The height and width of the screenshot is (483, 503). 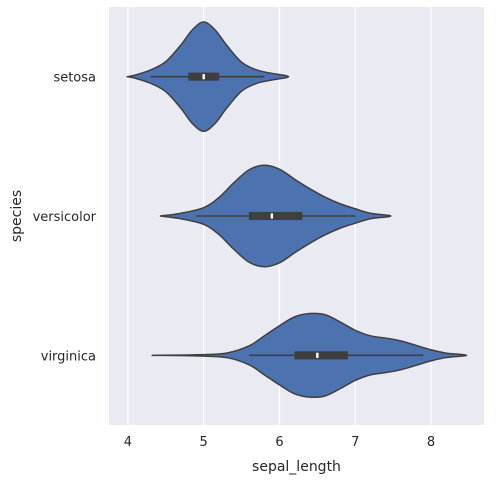 What do you see at coordinates (128, 442) in the screenshot?
I see `x-tick-label: 4` at bounding box center [128, 442].